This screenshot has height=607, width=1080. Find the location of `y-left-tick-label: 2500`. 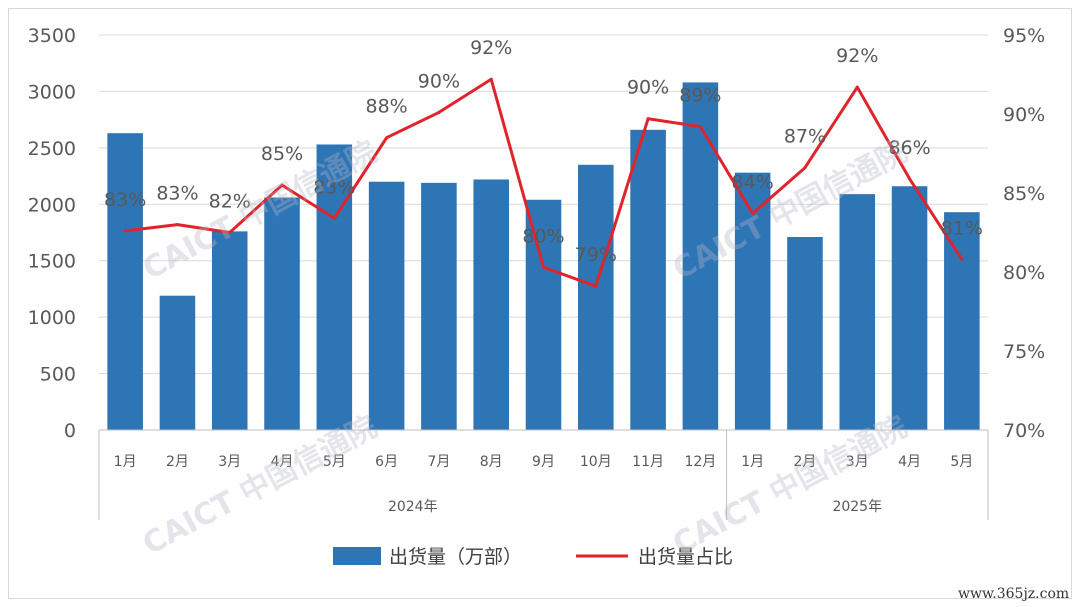

y-left-tick-label: 2500 is located at coordinates (52, 149).